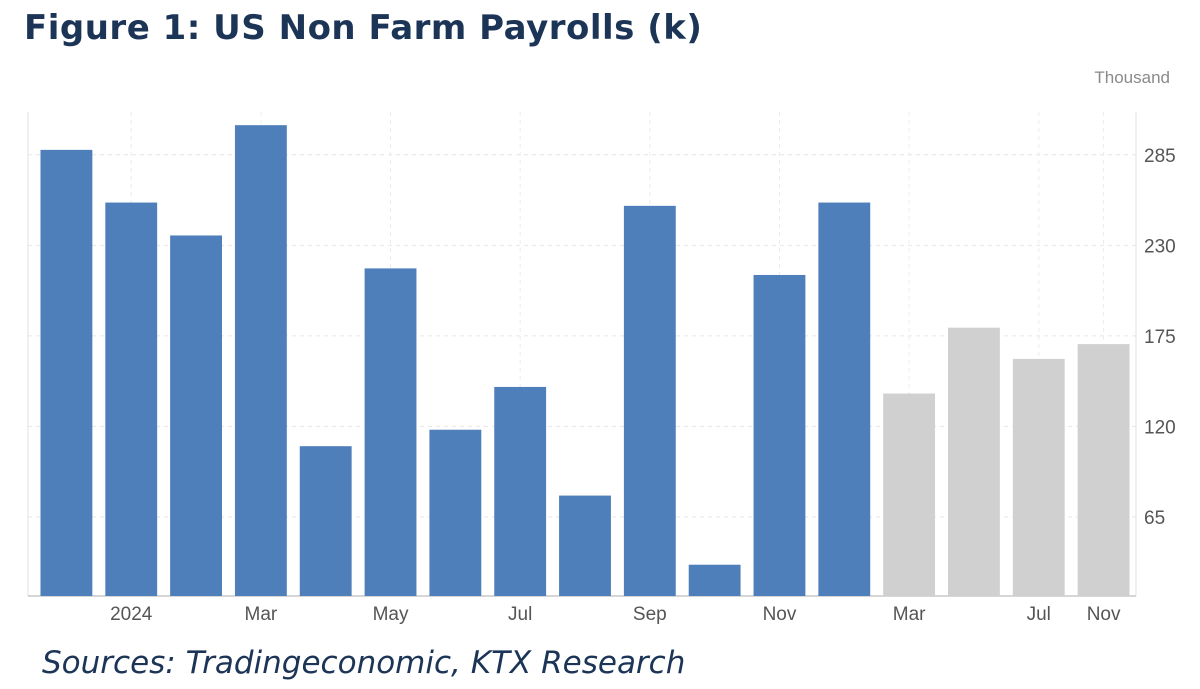 This screenshot has width=1200, height=689. I want to click on x-tick-label: Sep, so click(650, 614).